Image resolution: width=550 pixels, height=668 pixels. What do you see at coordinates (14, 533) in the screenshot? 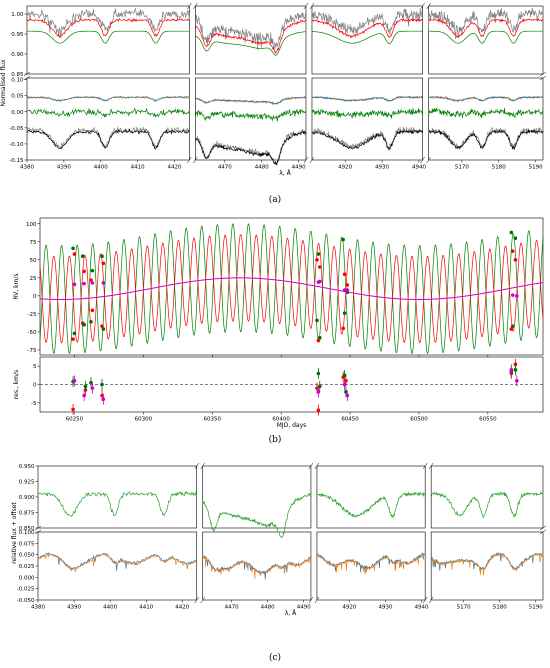
I see `y-axis-label: relative flux + offset` at bounding box center [14, 533].